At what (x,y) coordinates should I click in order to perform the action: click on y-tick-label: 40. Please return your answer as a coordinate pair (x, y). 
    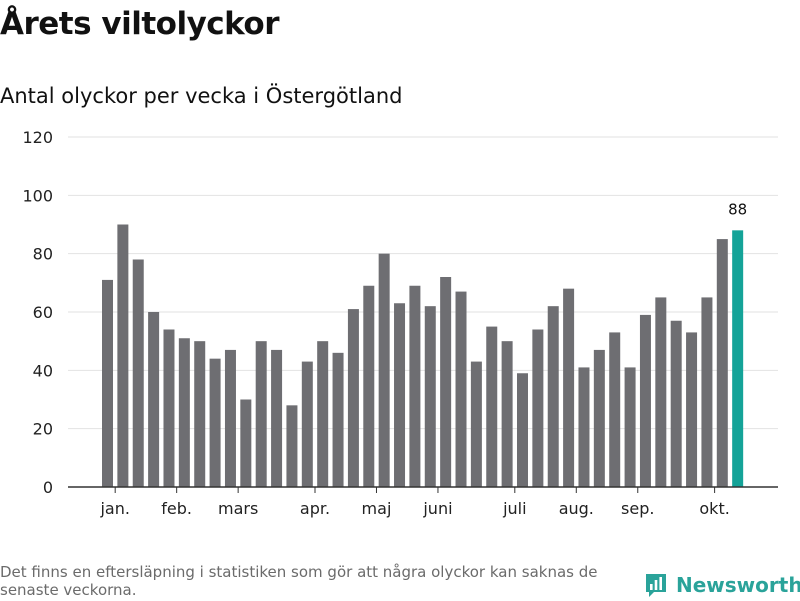
    Looking at the image, I should click on (43, 370).